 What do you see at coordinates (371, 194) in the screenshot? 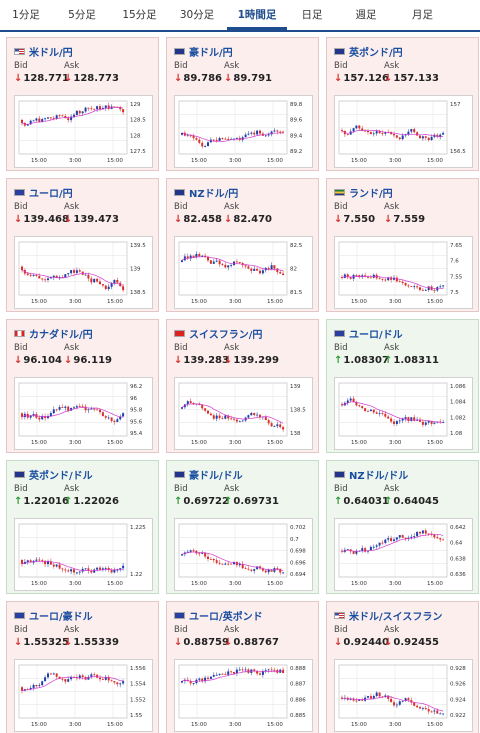
I see `pair-name: ランド/円` at bounding box center [371, 194].